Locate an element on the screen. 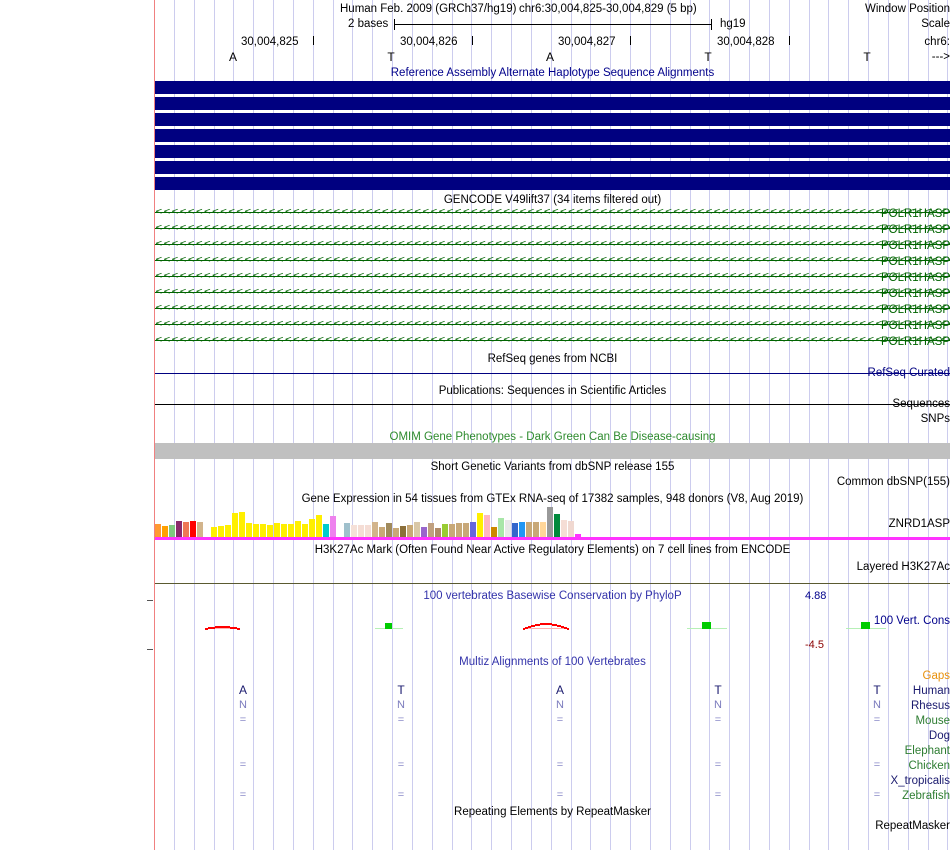 The image size is (950, 850). multiz-species-label: Rhesus is located at coordinates (930, 706).